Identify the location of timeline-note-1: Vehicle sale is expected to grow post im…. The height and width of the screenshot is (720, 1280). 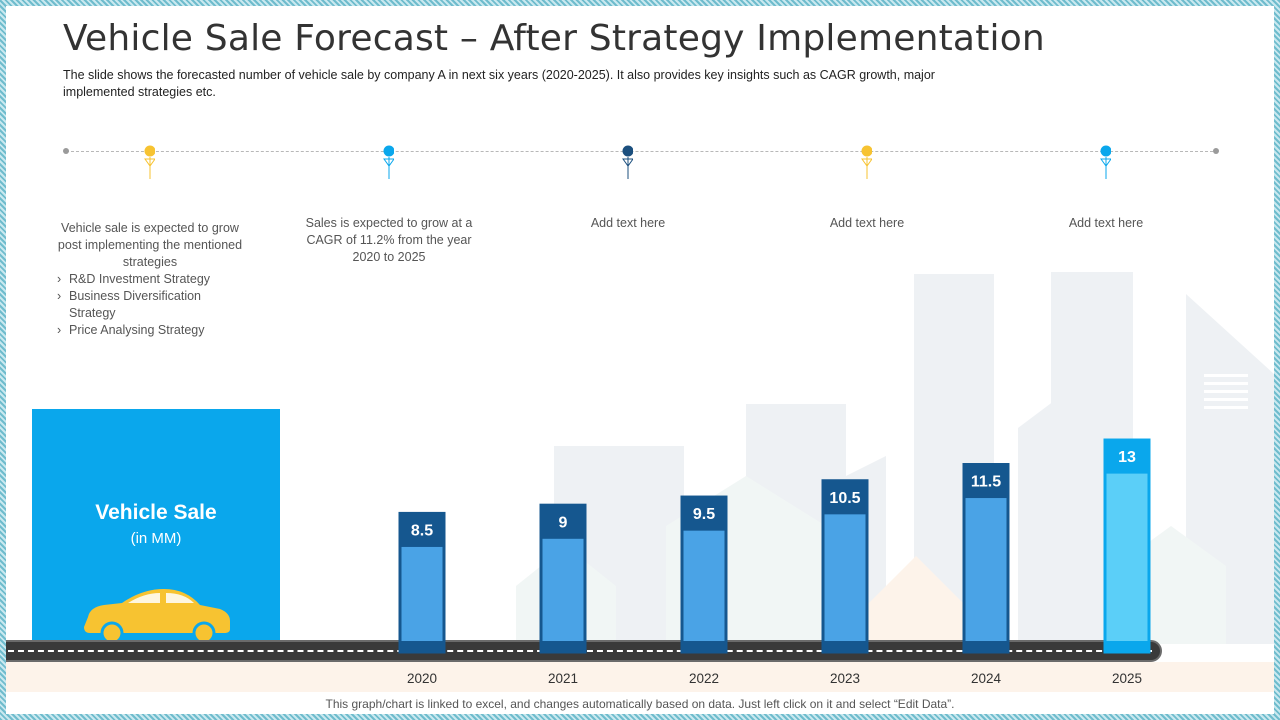
(150, 279).